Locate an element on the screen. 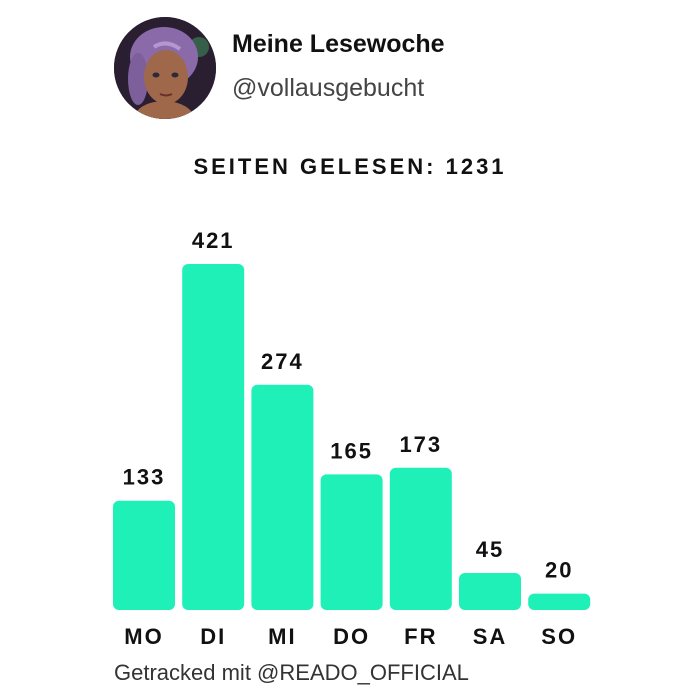 The height and width of the screenshot is (700, 700). day-label-mi: MI is located at coordinates (282, 636).